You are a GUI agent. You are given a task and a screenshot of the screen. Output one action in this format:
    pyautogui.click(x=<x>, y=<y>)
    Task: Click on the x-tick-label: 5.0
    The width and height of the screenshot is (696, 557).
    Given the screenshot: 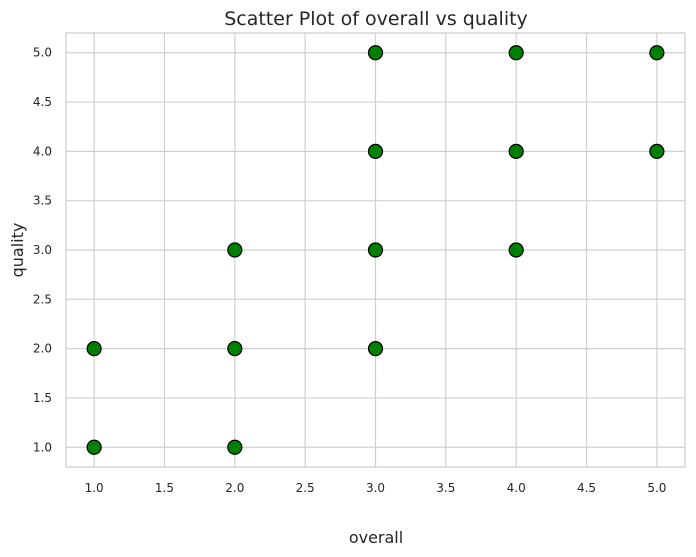 What is the action you would take?
    pyautogui.click(x=656, y=488)
    